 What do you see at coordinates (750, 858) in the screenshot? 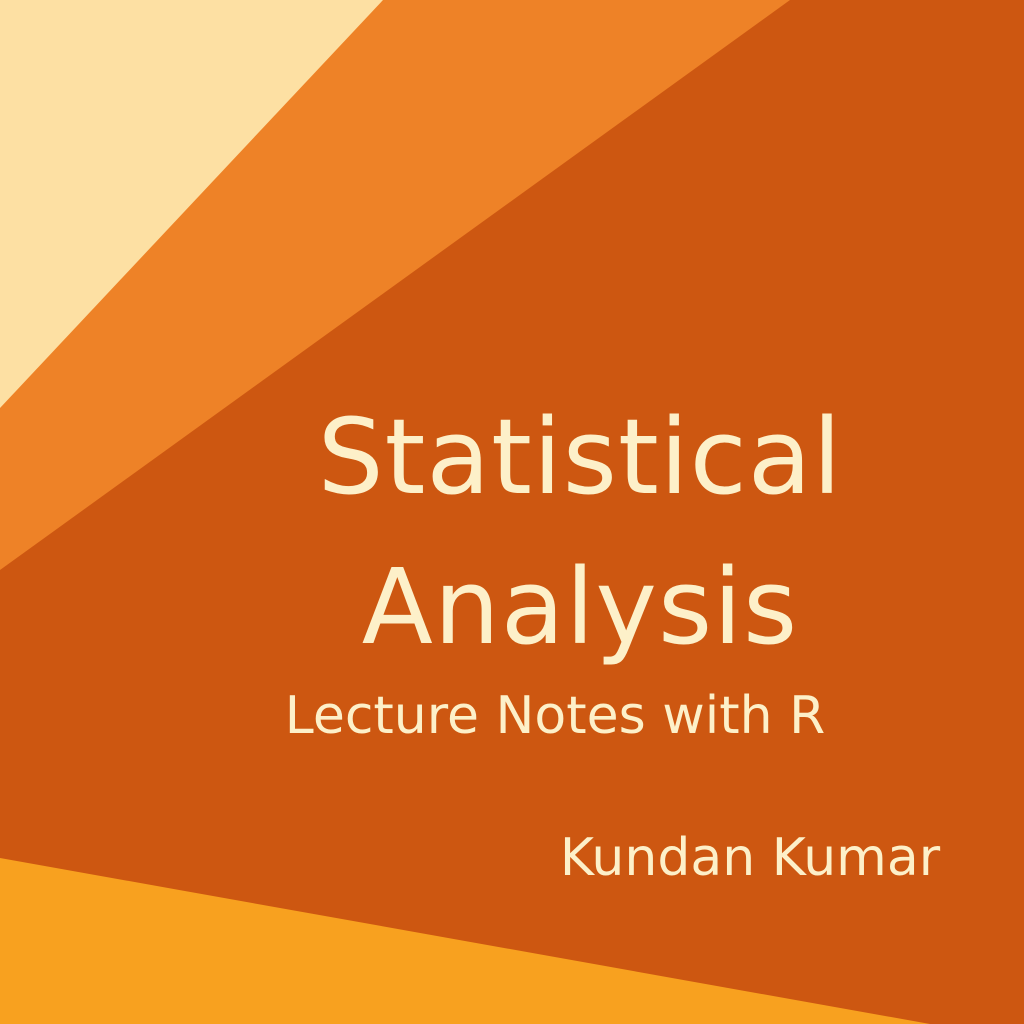
I see `author-name: Kundan Kumar` at bounding box center [750, 858].